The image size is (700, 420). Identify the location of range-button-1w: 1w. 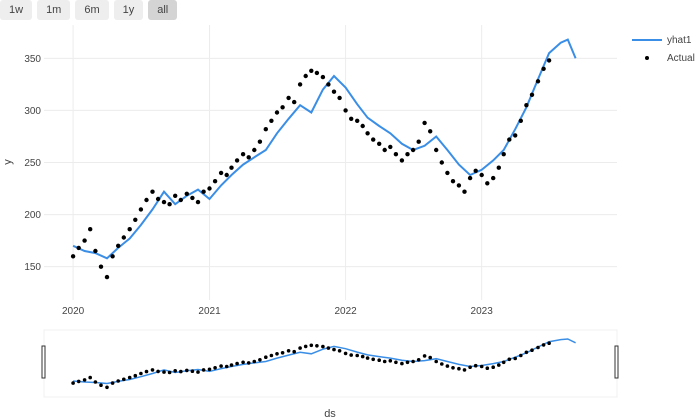
(16, 10).